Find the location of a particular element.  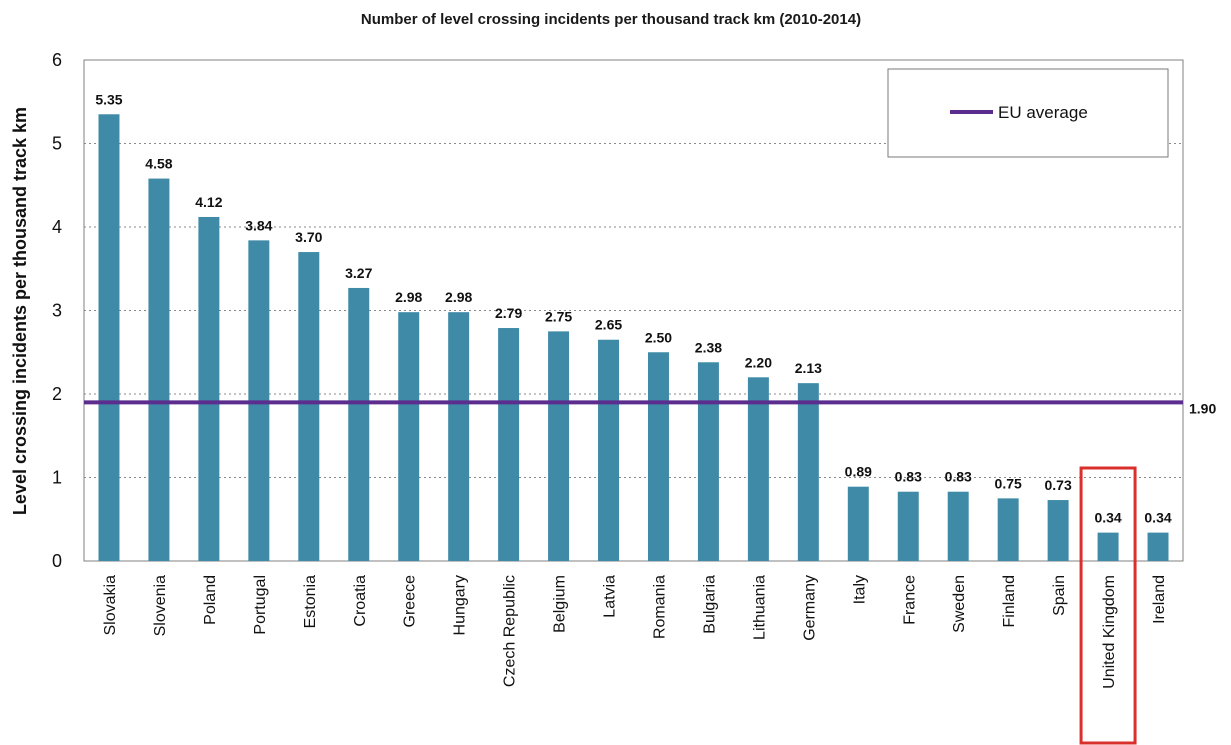

x-tick-label: France is located at coordinates (909, 600).